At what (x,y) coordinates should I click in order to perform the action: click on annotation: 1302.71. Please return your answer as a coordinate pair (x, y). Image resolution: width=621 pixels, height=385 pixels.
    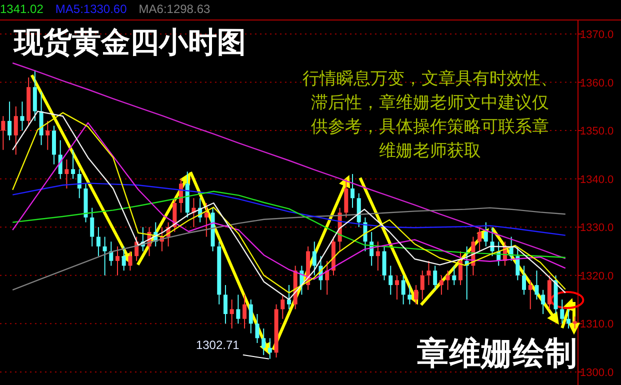
    Looking at the image, I should click on (218, 345).